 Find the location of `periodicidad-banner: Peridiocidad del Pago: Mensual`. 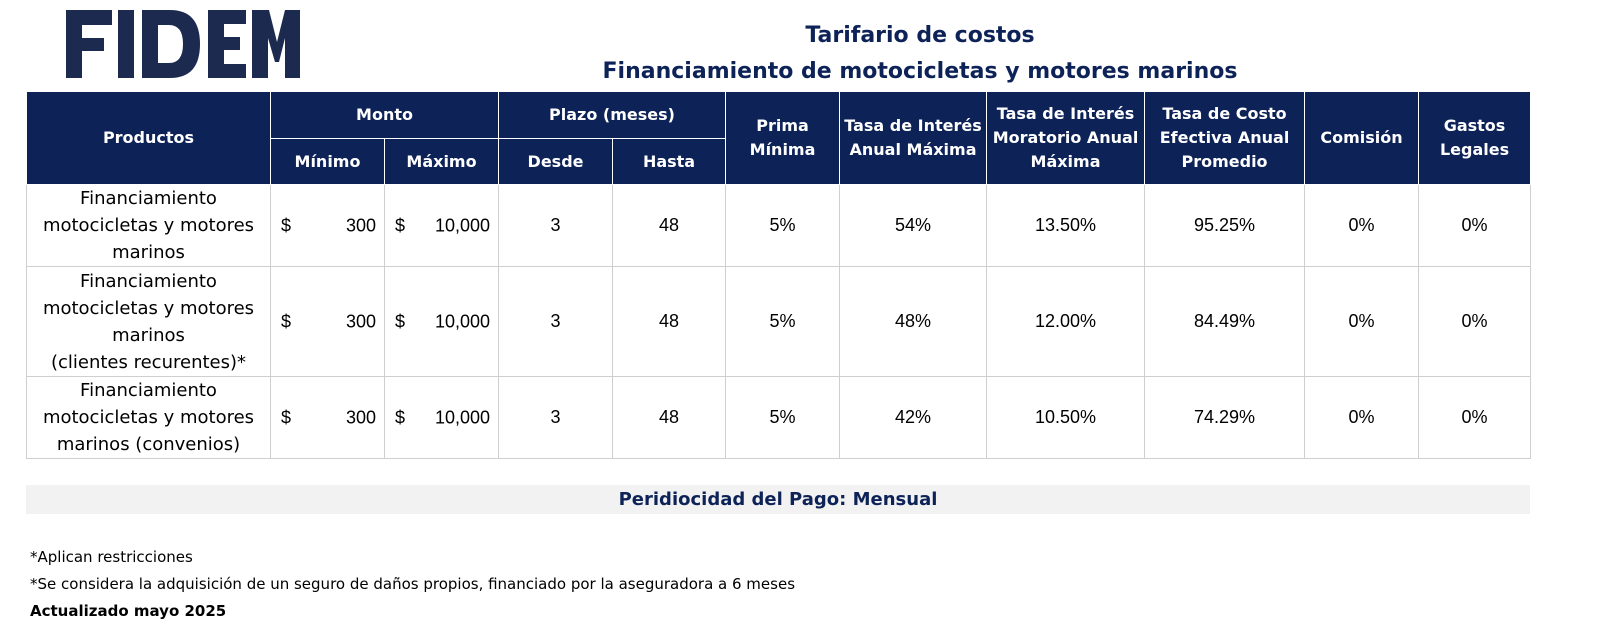

periodicidad-banner: Peridiocidad del Pago: Mensual is located at coordinates (778, 499).